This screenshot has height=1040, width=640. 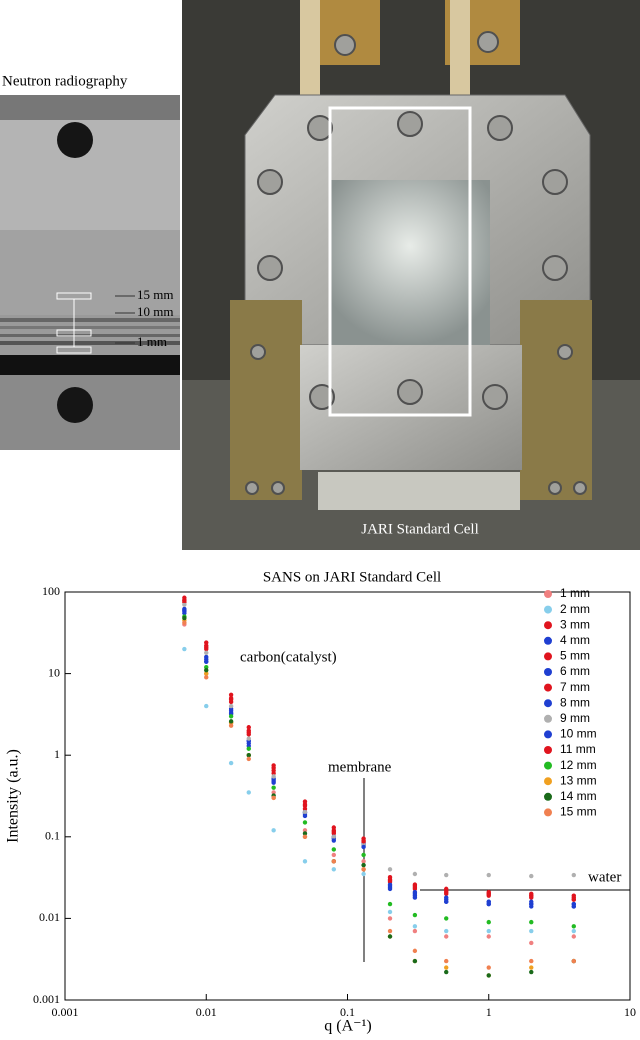 I want to click on y-tick-label: 0.001, so click(x=46, y=999).